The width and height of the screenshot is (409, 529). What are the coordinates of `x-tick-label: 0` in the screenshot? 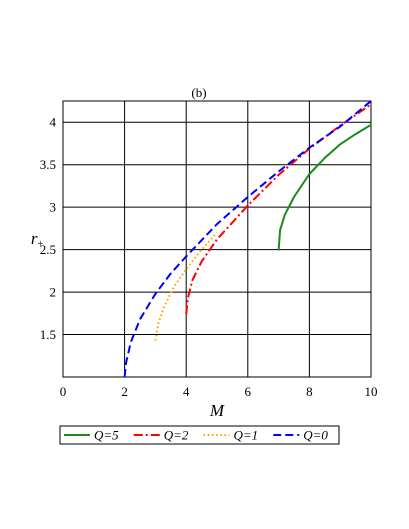 It's located at (63, 391).